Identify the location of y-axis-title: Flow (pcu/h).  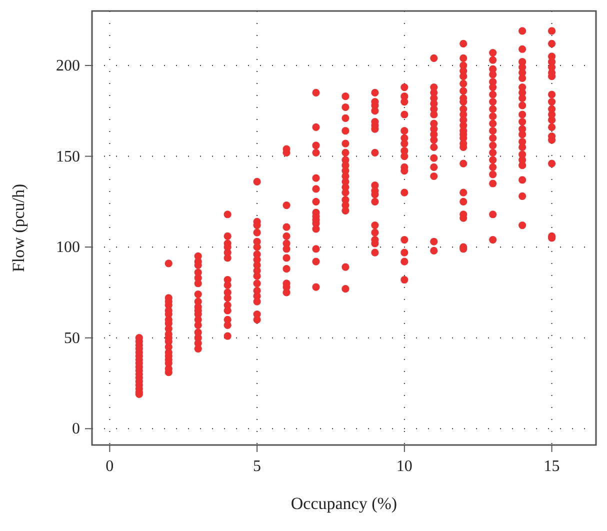
(18, 228).